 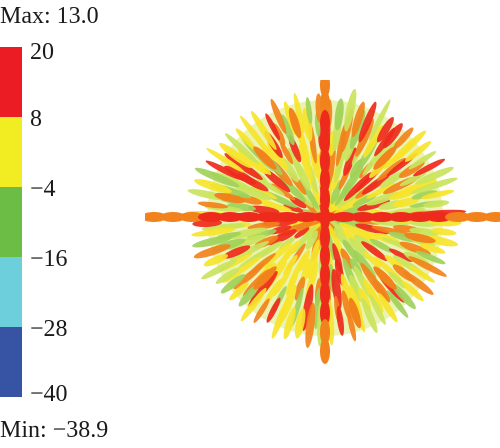 I want to click on min-label: Min: −38.9, so click(x=54, y=430).